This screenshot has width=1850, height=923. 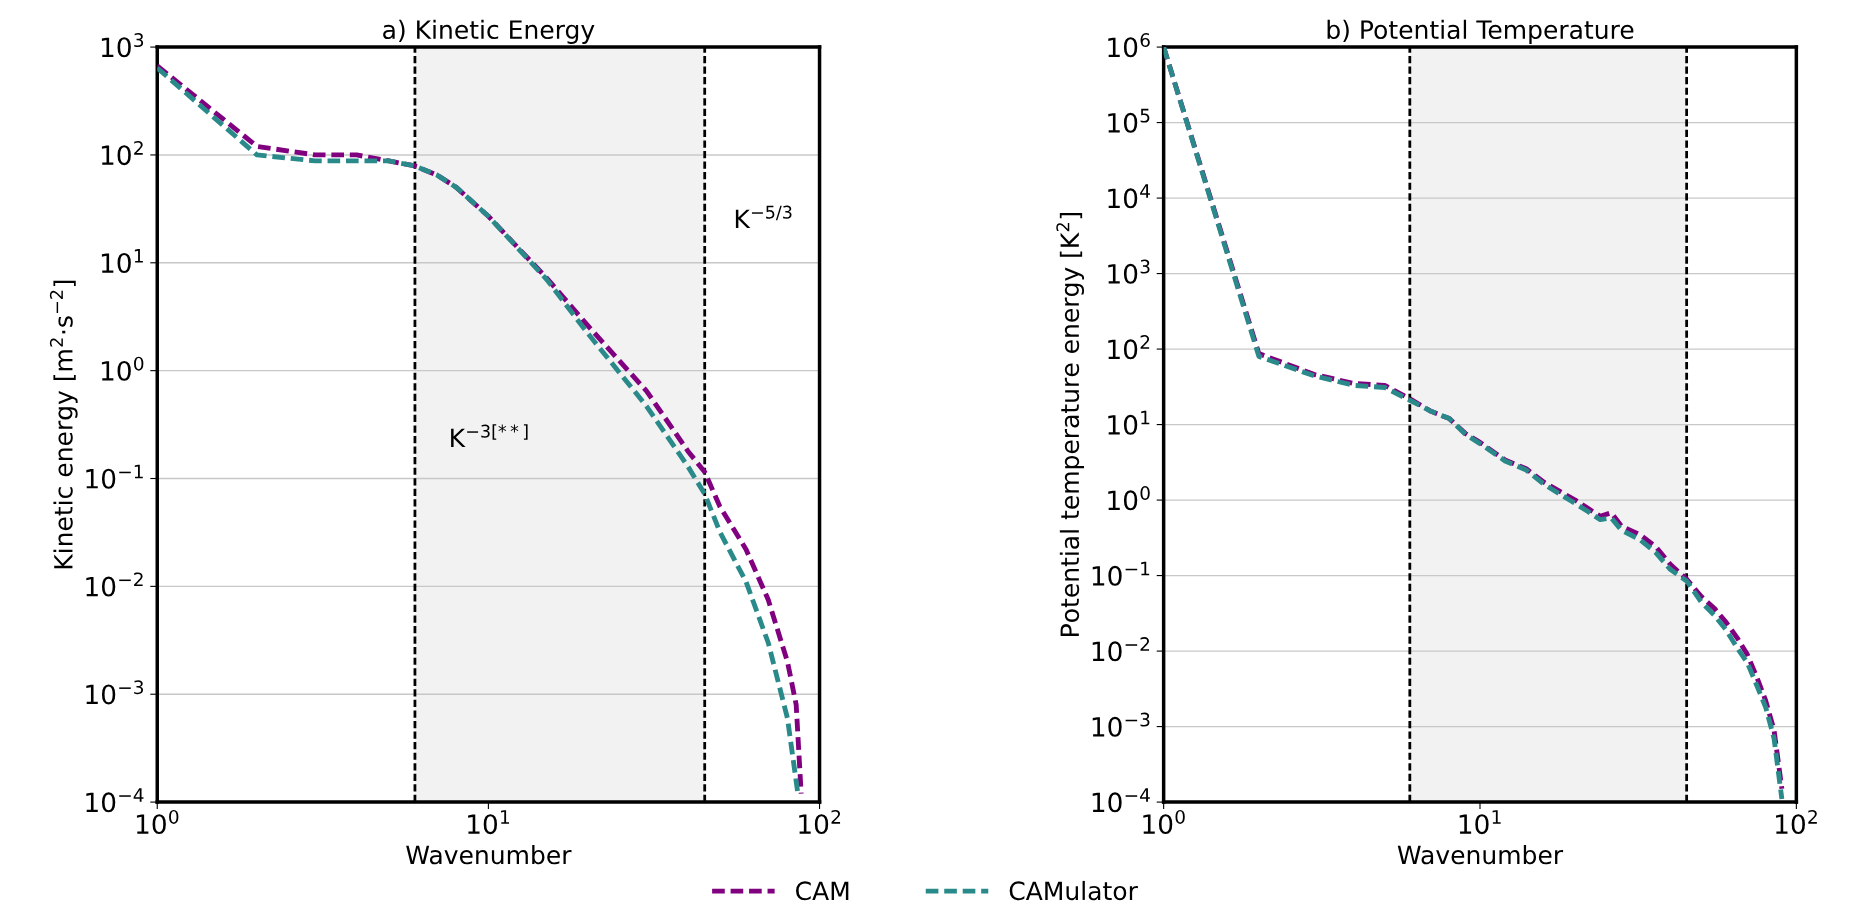 I want to click on y-axis-title: Kinetic energy [m$^{2}$·s$^{−2}$], so click(x=63, y=424).